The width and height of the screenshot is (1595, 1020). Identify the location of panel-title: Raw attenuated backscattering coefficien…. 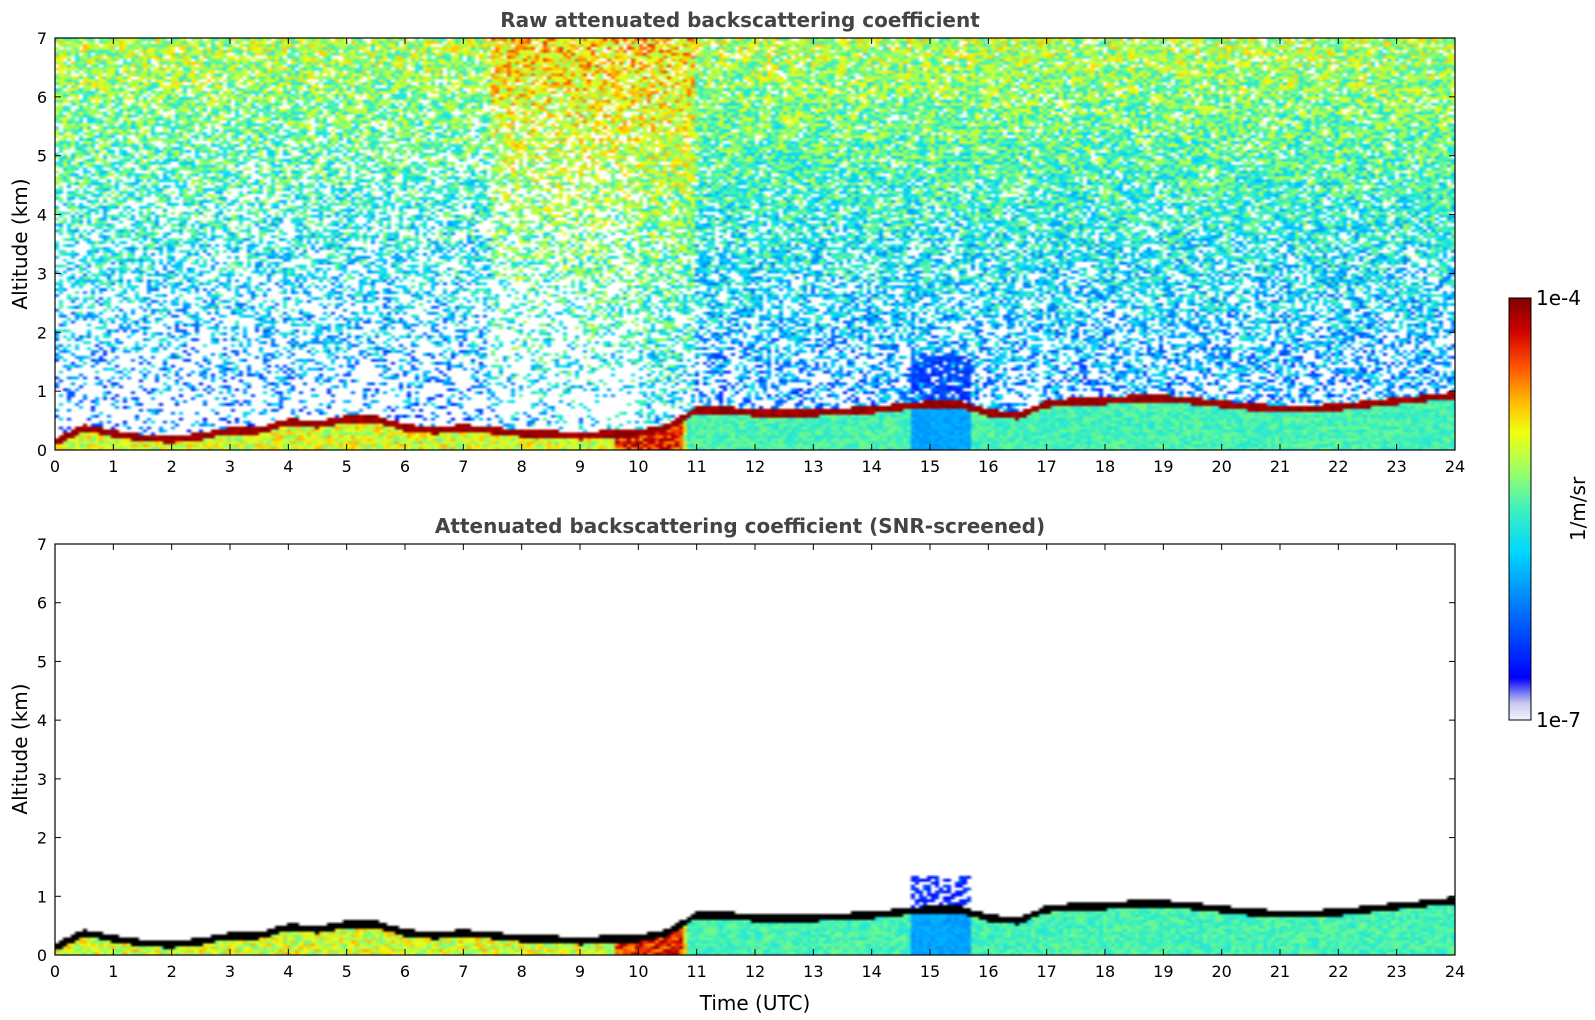
(740, 20).